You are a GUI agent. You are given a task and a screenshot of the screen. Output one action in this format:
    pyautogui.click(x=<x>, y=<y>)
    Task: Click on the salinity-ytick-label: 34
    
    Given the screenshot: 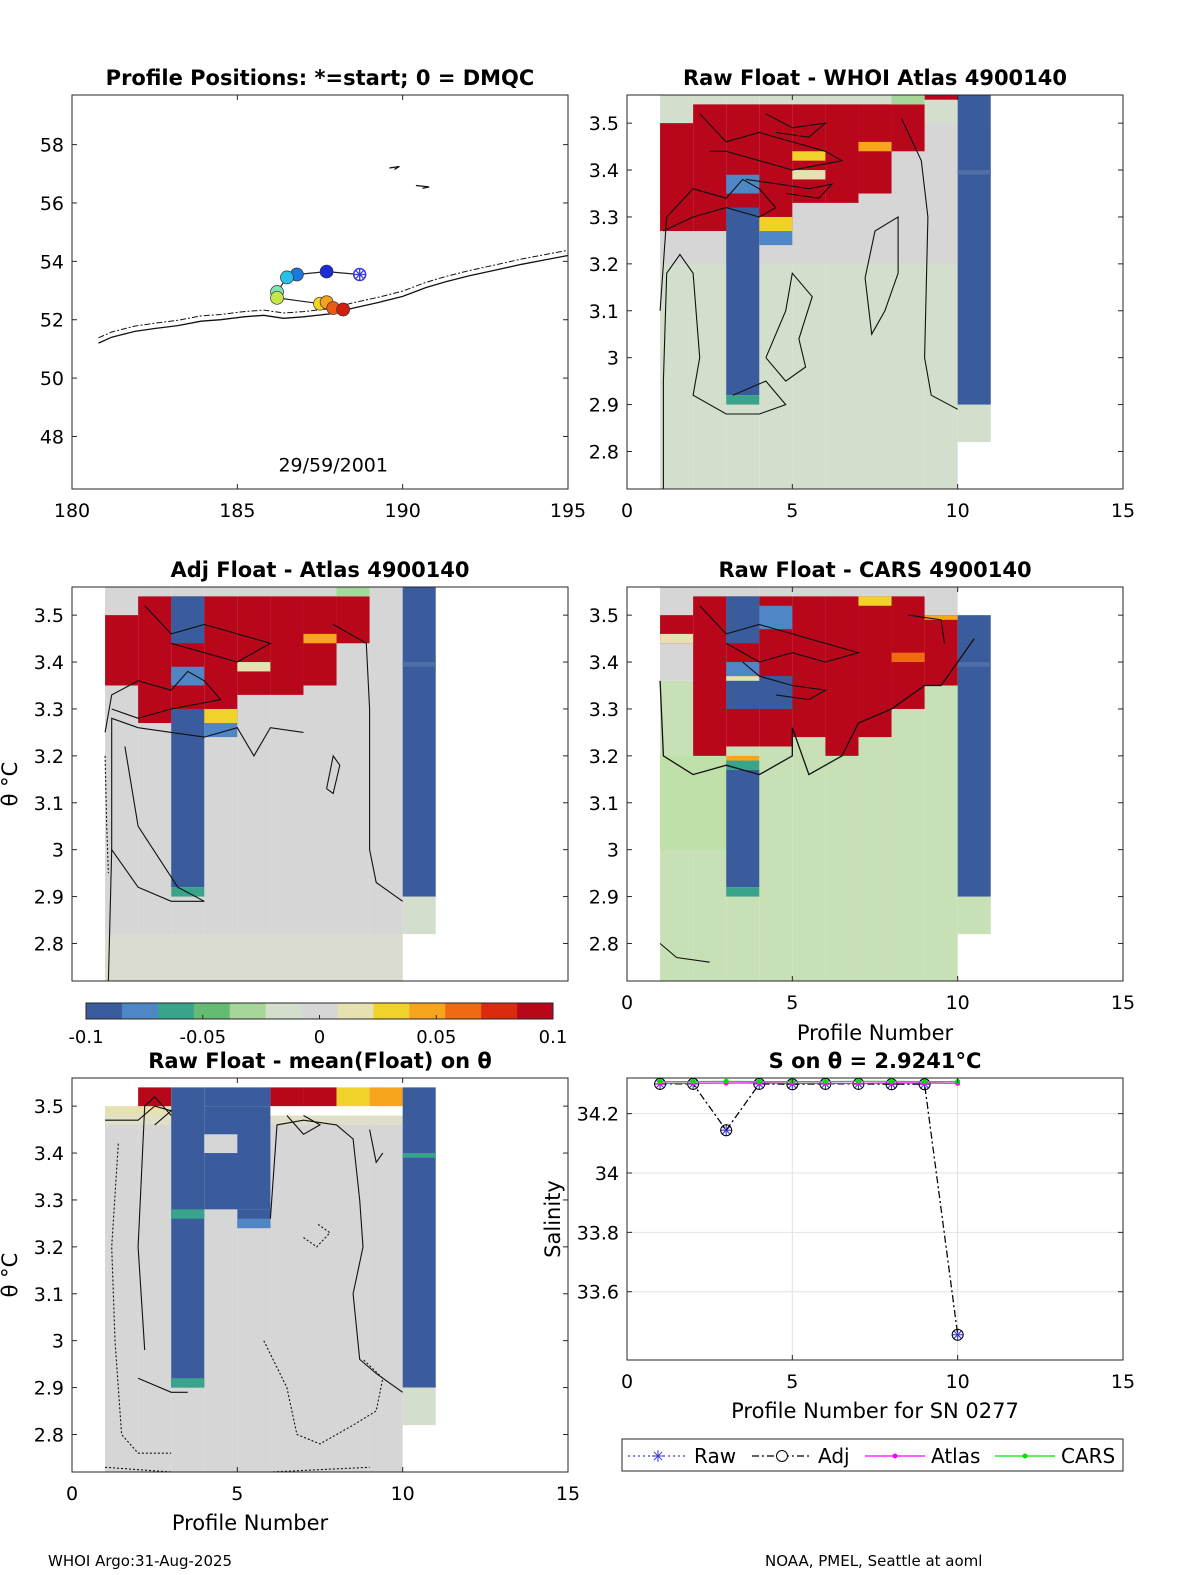 What is the action you would take?
    pyautogui.click(x=607, y=1174)
    